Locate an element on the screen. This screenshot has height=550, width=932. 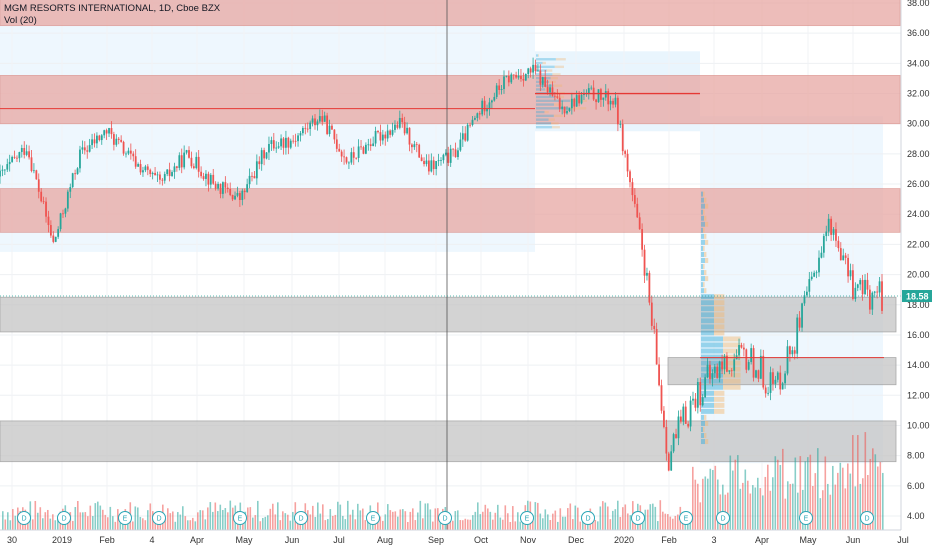
event-marker-circle is located at coordinates (445, 518).